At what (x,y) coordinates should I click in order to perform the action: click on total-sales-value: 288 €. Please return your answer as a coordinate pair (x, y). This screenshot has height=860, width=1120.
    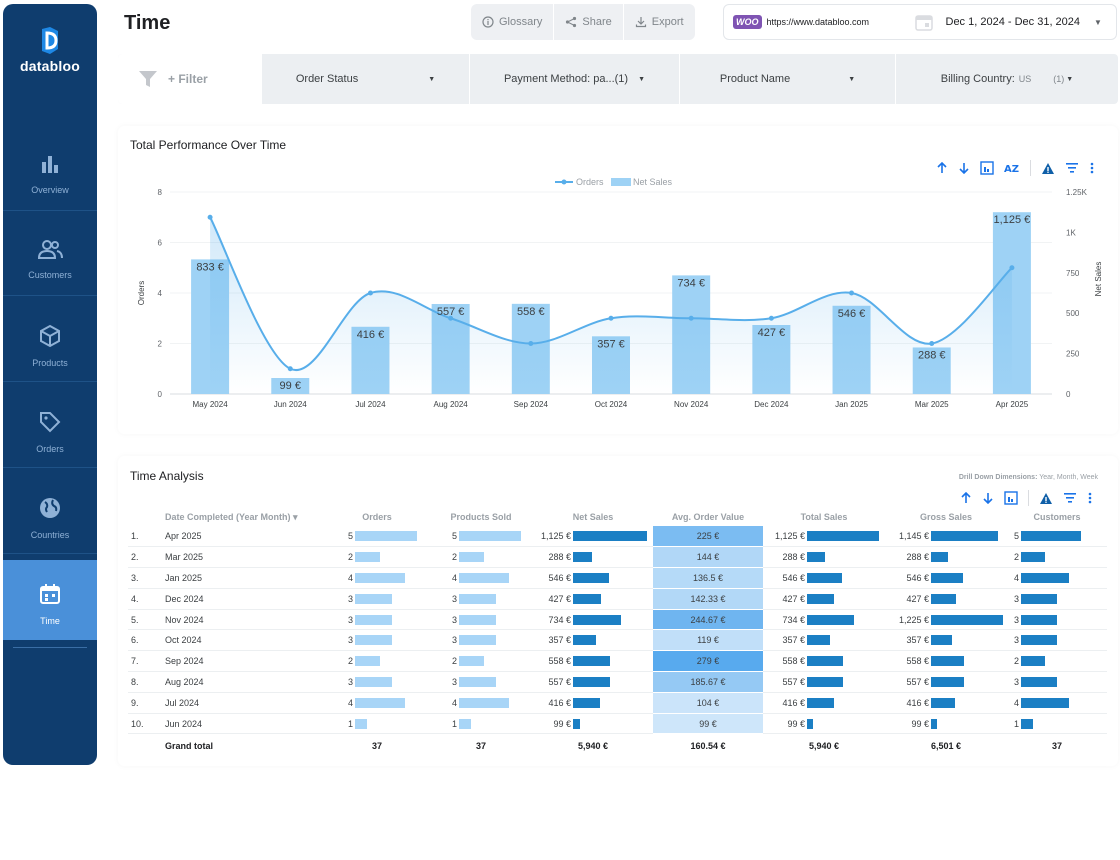
    Looking at the image, I should click on (793, 557).